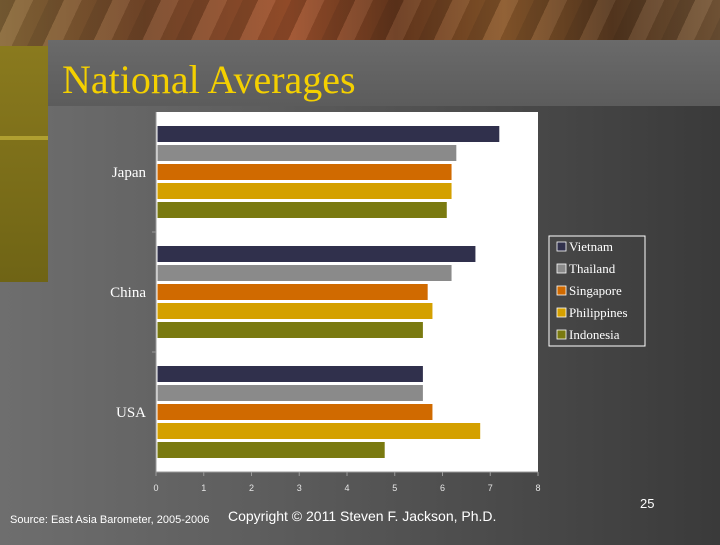 This screenshot has width=720, height=545. What do you see at coordinates (394, 488) in the screenshot?
I see `x-tick-label: 5` at bounding box center [394, 488].